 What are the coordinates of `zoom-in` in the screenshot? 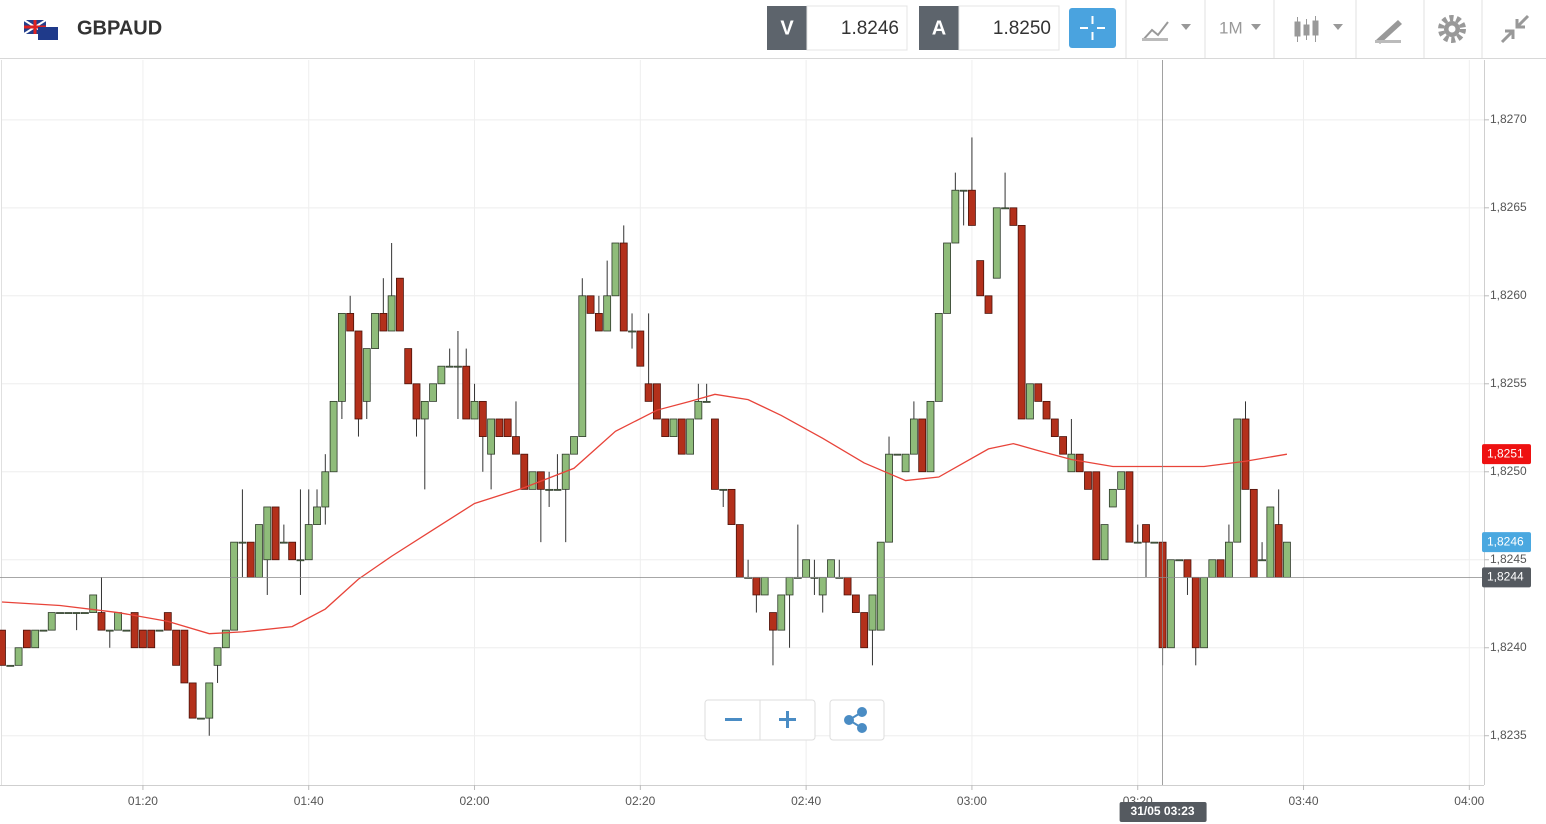 It's located at (787, 719).